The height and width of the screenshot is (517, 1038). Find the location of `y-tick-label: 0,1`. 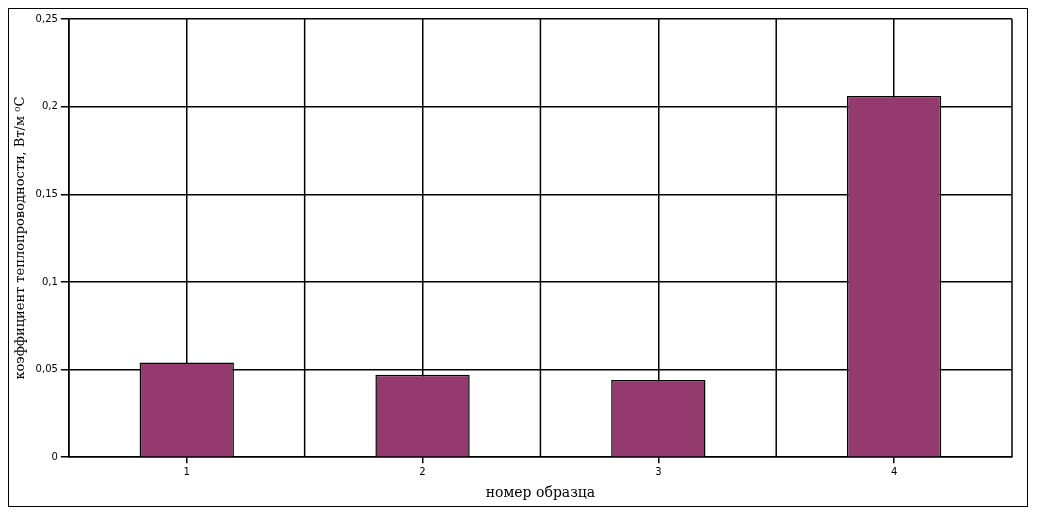

y-tick-label: 0,1 is located at coordinates (49, 281).